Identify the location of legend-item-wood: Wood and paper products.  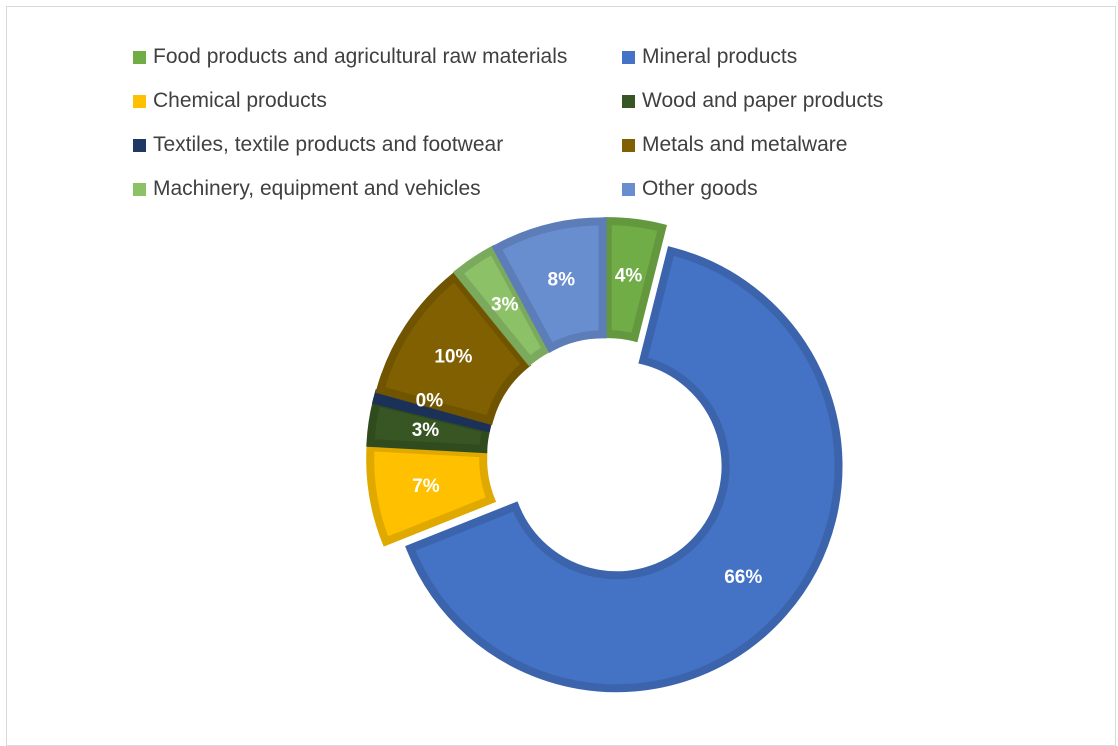
(772, 101).